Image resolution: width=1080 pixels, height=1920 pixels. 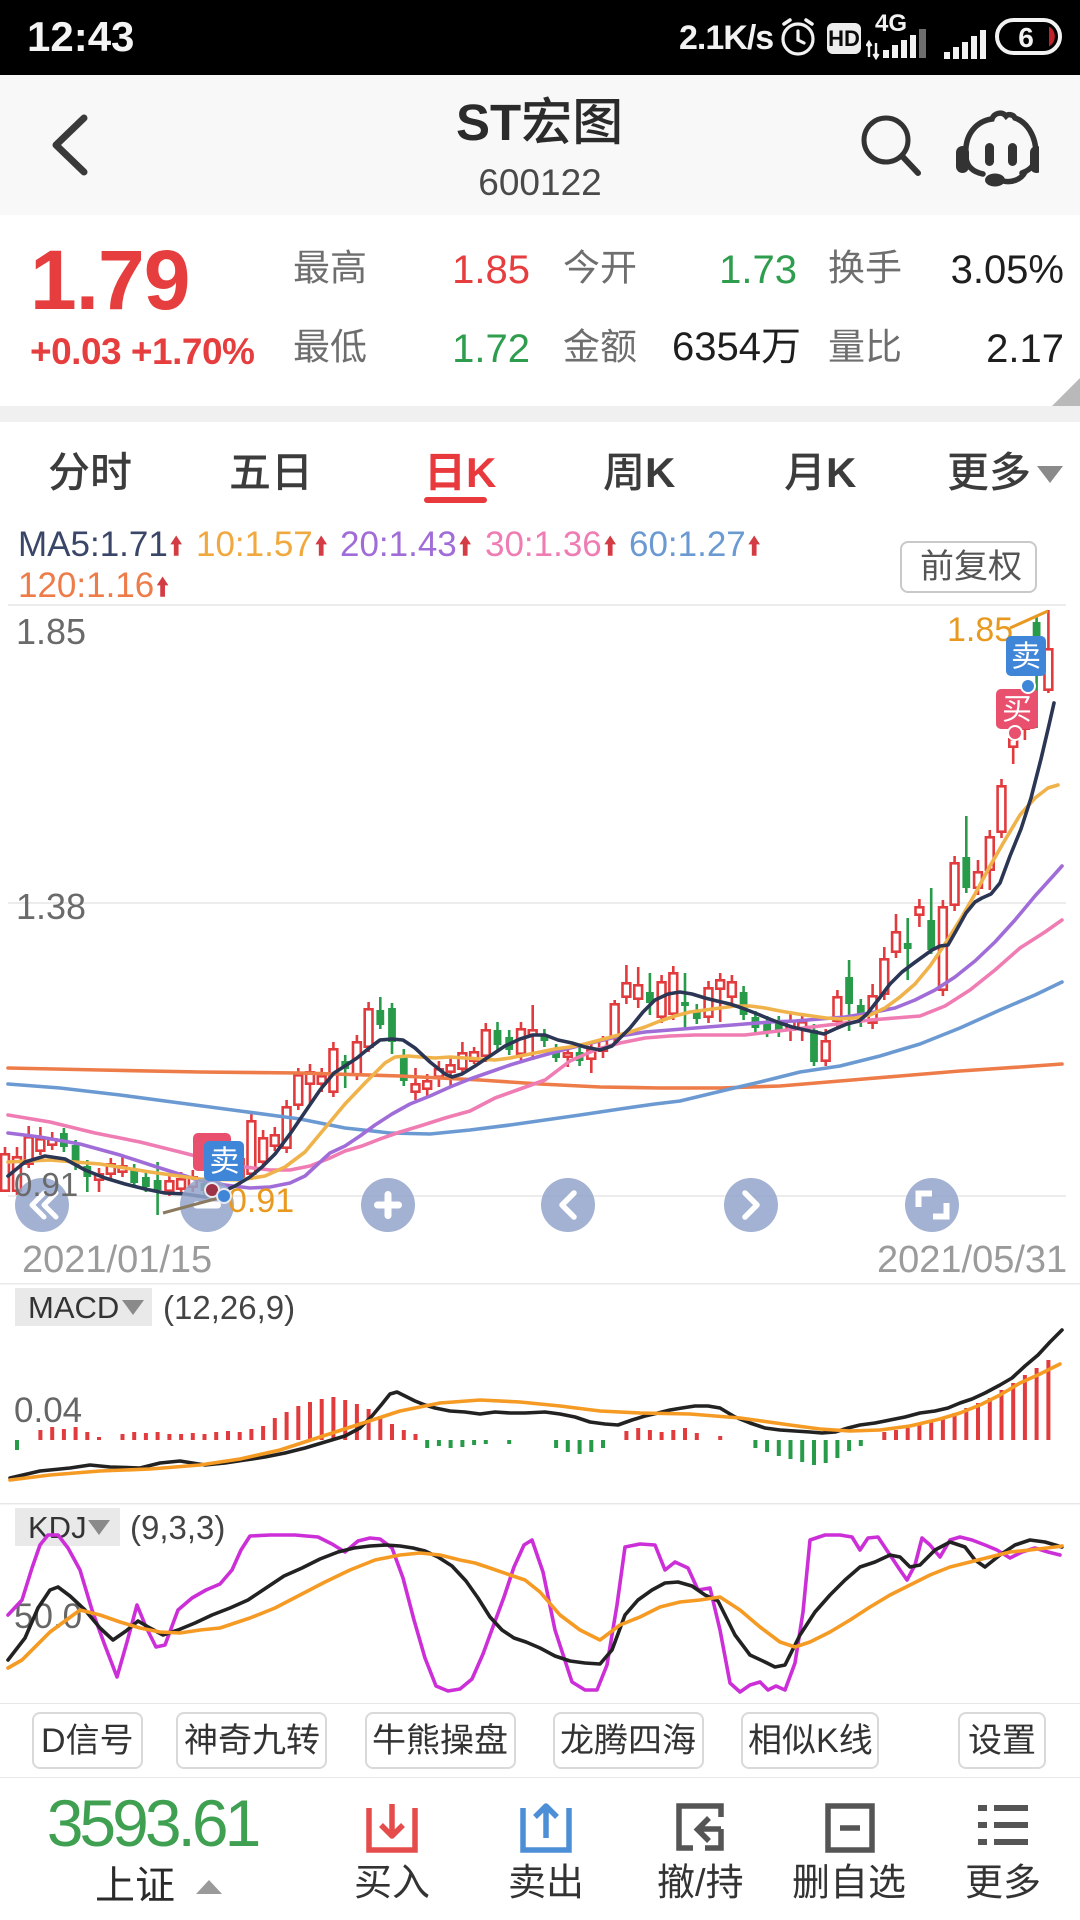 I want to click on svg-text: 30:1.36, so click(x=543, y=544).